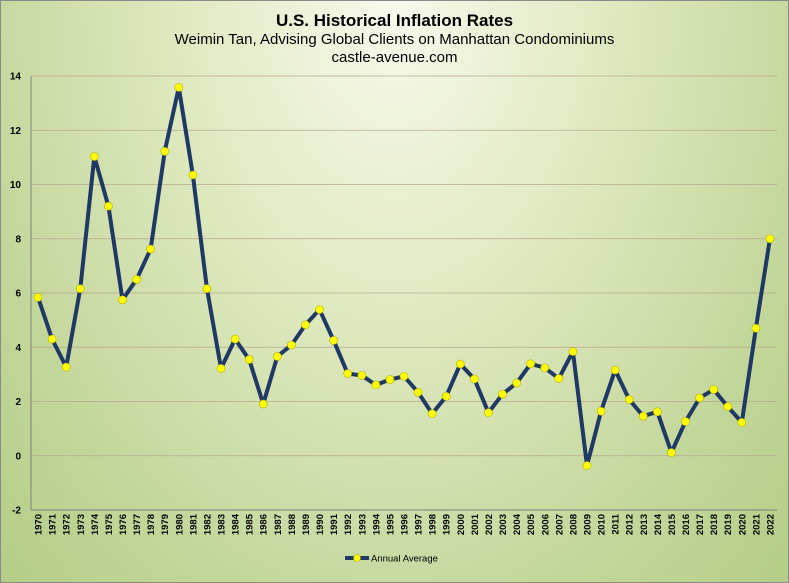 The width and height of the screenshot is (789, 583). I want to click on x-tick-label: 2010, so click(602, 524).